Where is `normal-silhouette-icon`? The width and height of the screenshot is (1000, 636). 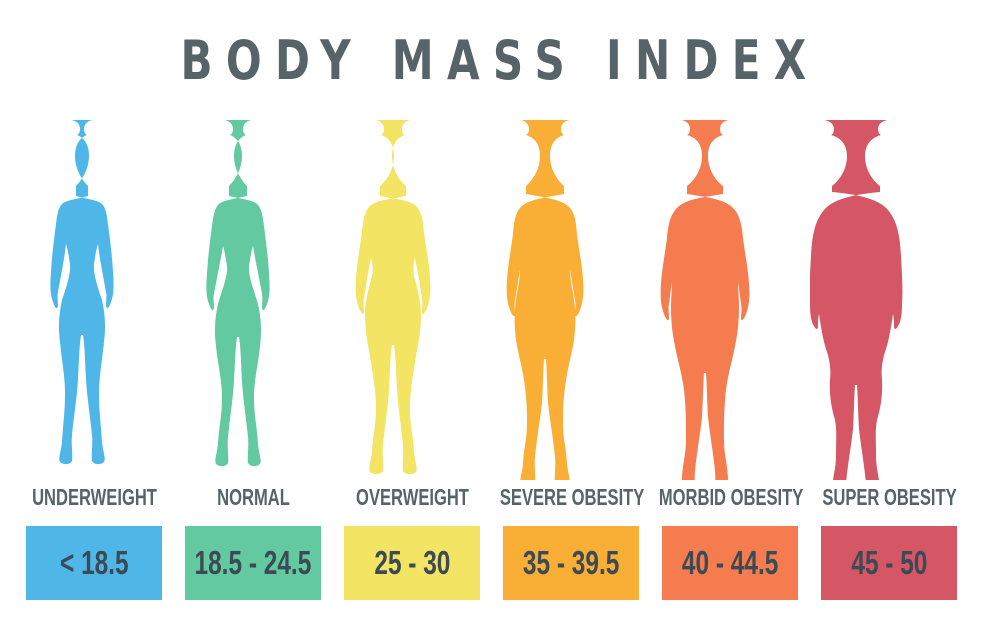
normal-silhouette-icon is located at coordinates (253, 299).